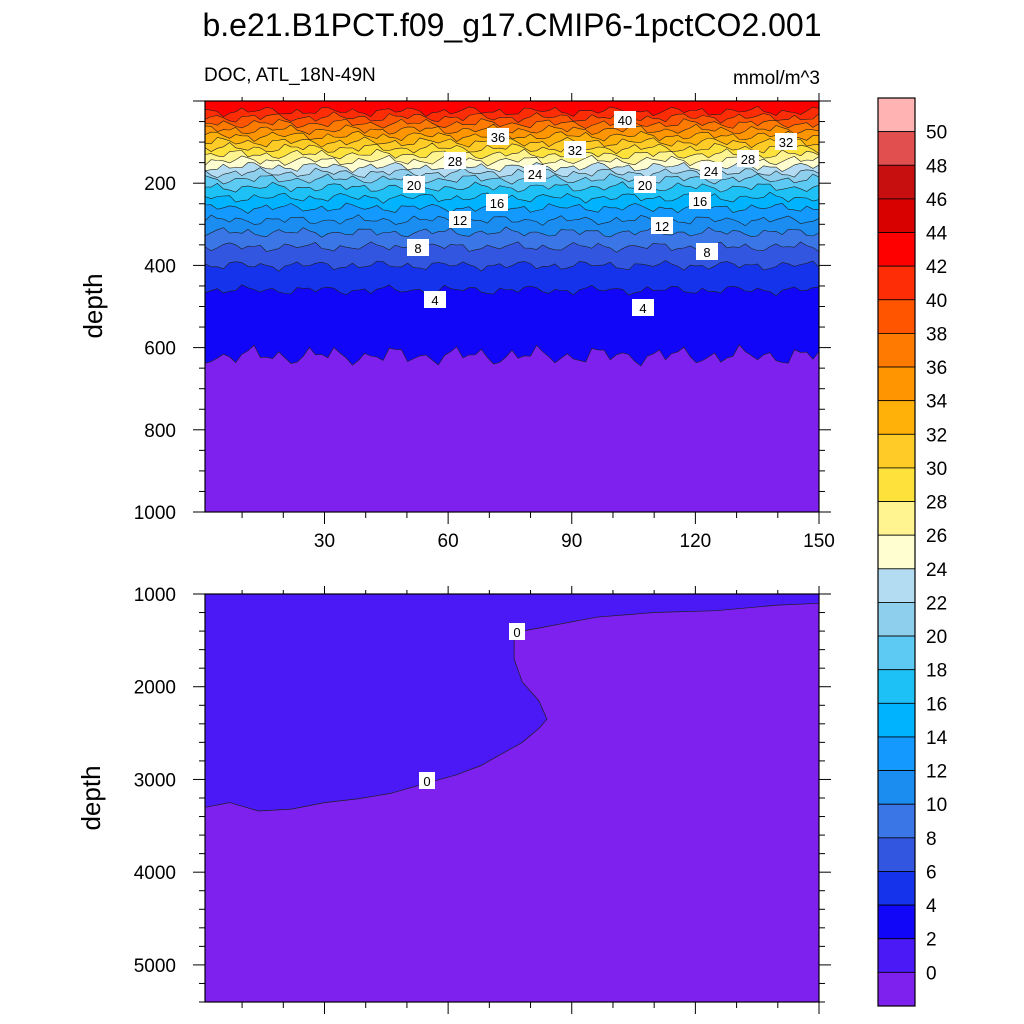  I want to click on chart-title: b.e21.B1PCT.f09_g17.CMIP6-1pctCO2.001, so click(511, 25).